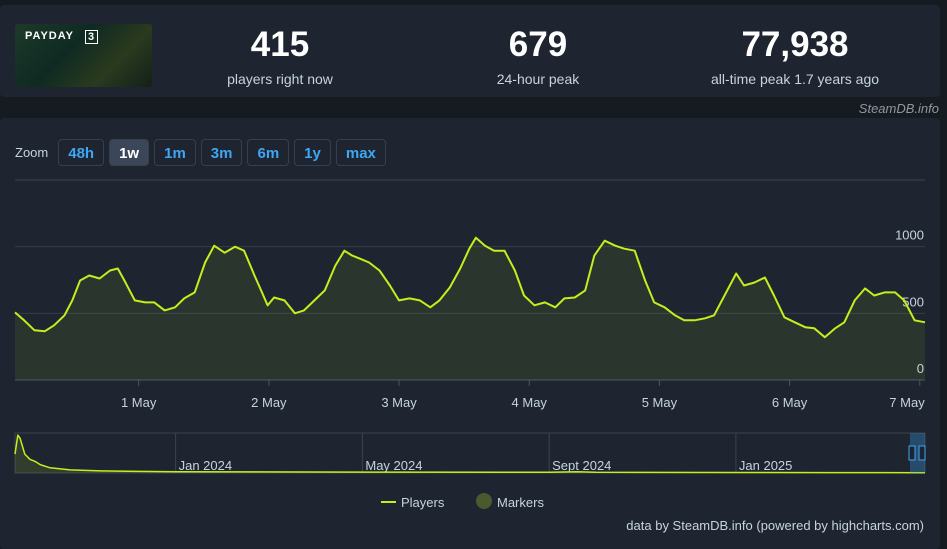 This screenshot has width=947, height=549. I want to click on zoom-button: 1y, so click(312, 152).